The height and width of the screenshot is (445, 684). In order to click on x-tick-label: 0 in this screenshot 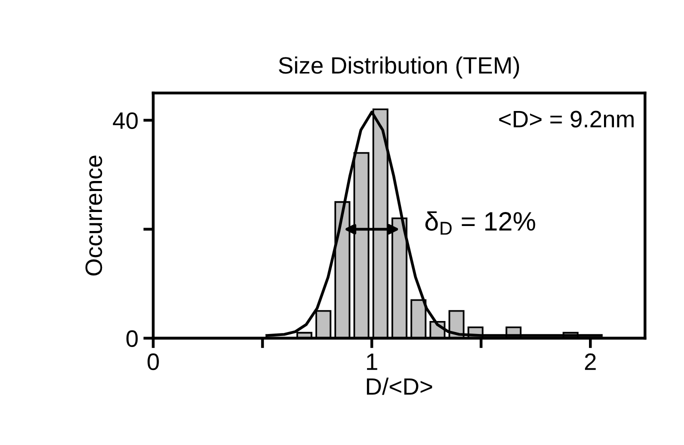, I will do `click(153, 361)`.